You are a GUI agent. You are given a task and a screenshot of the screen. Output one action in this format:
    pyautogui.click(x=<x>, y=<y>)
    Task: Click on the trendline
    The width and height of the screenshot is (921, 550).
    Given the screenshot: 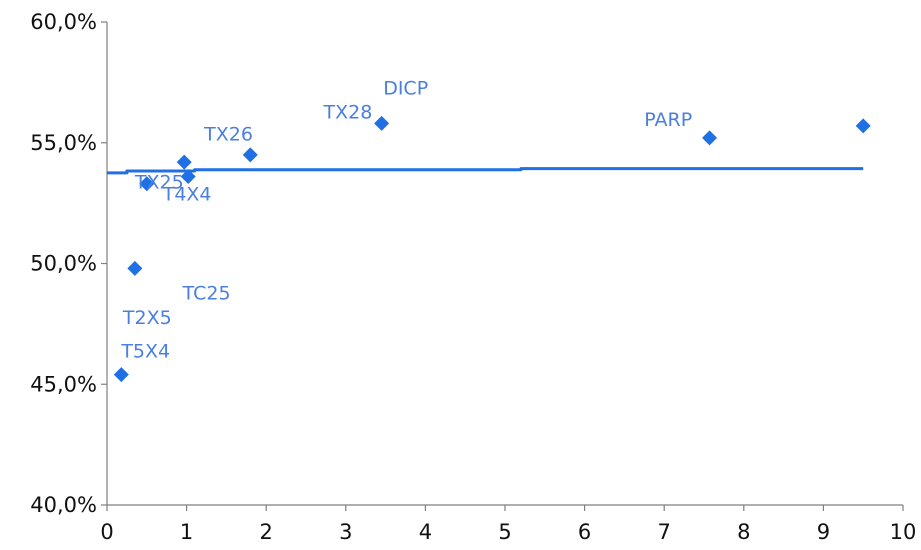 What is the action you would take?
    pyautogui.click(x=485, y=171)
    